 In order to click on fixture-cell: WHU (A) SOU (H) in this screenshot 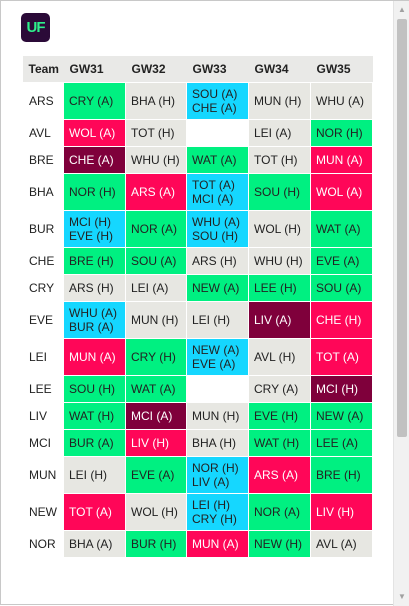, I will do `click(217, 229)`.